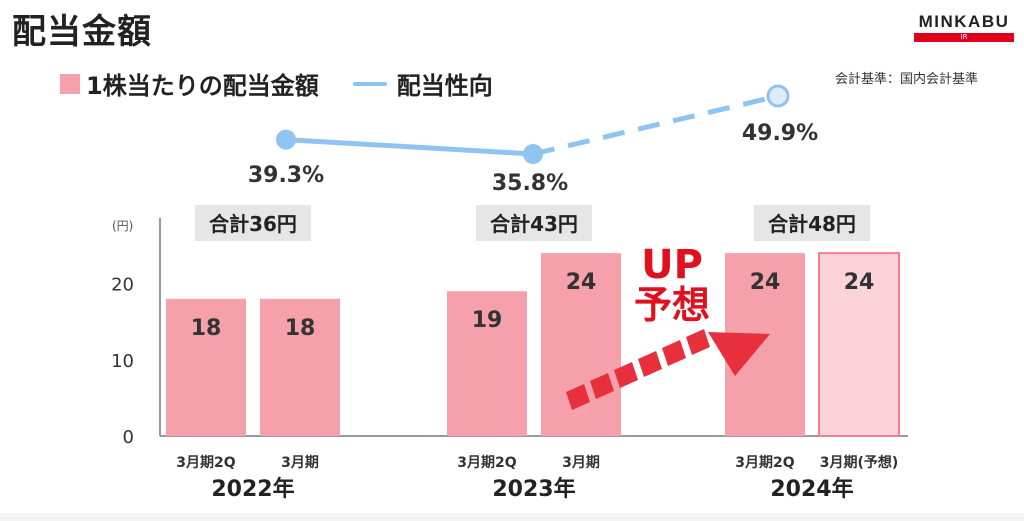 The height and width of the screenshot is (521, 1024). I want to click on total-label: 合計43円, so click(534, 224).